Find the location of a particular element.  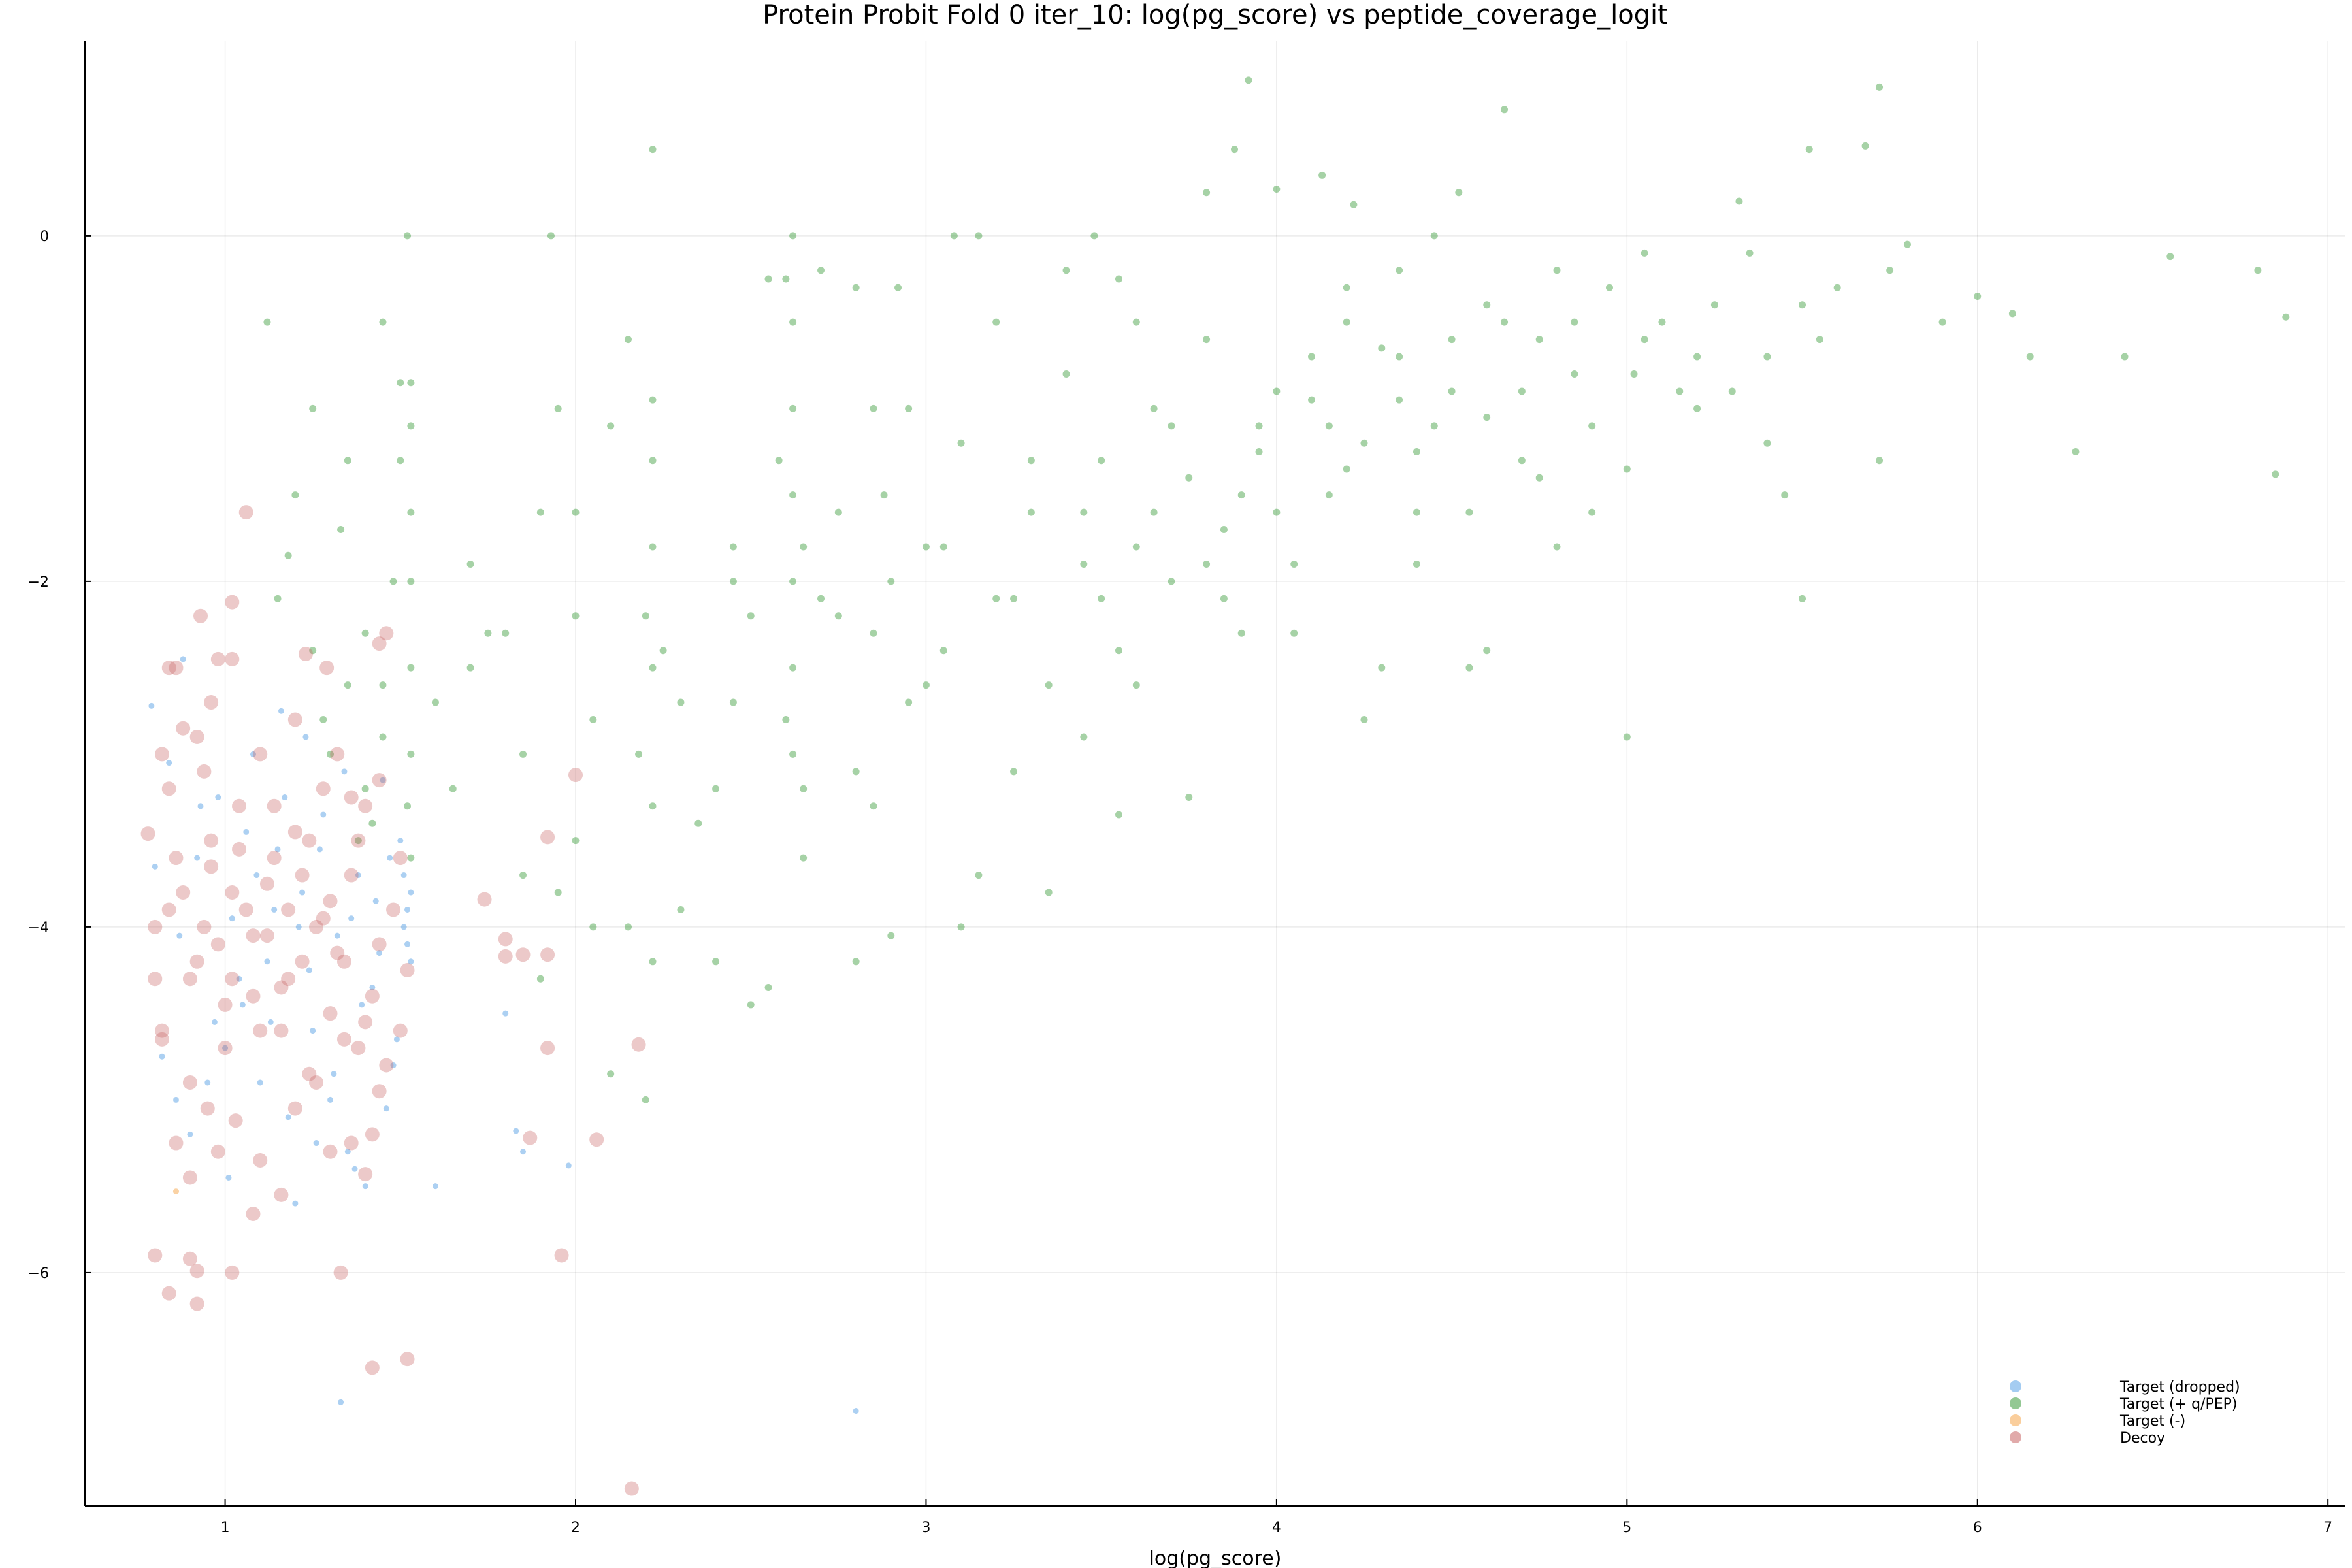

x-tick-label: 7 is located at coordinates (2327, 1528).